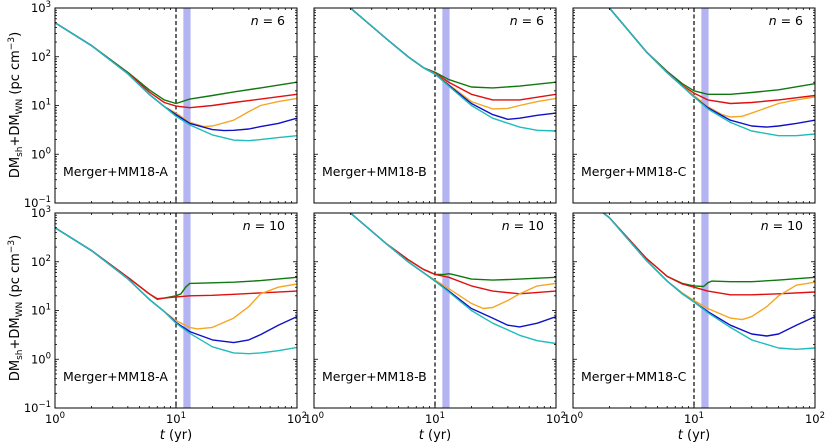 The image size is (831, 442). I want to click on series-line-green, so click(176, 263).